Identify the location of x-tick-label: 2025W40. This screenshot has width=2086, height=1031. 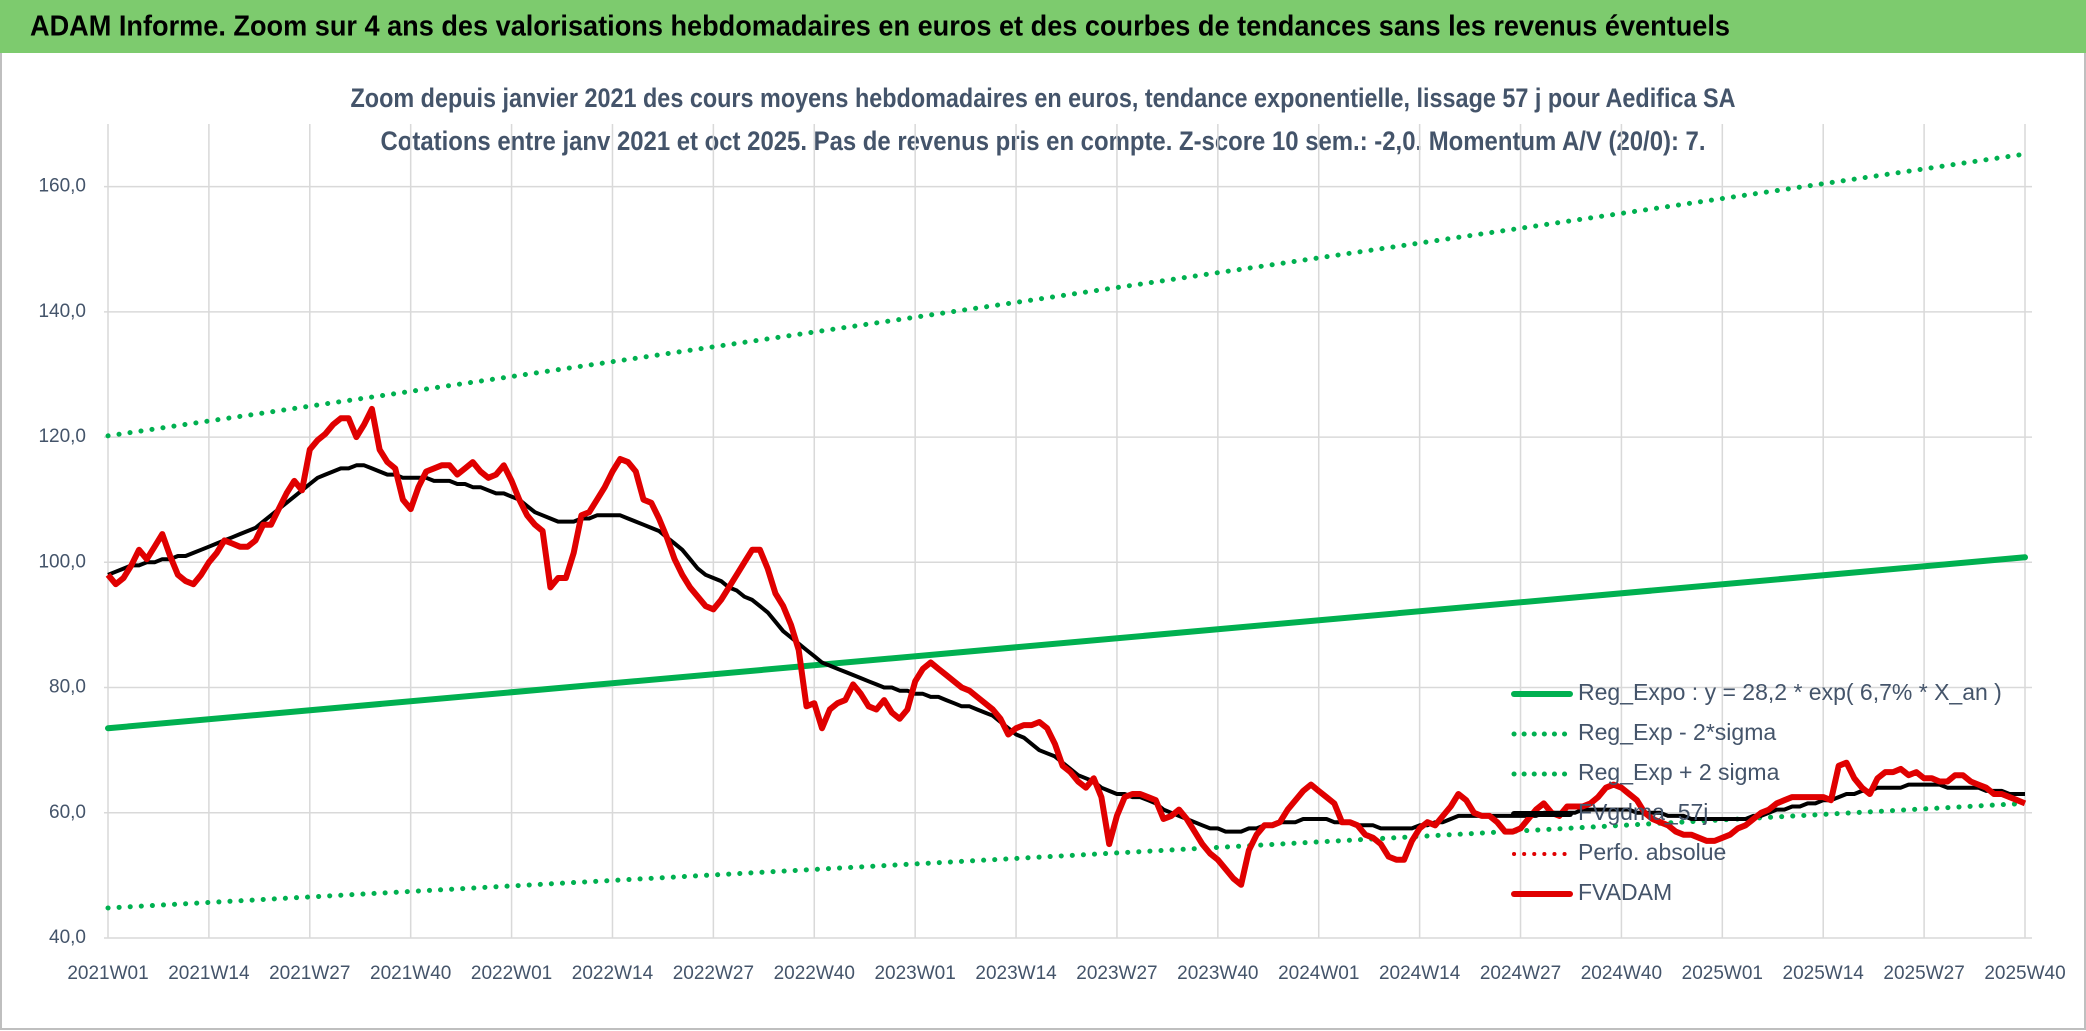
(2024, 973).